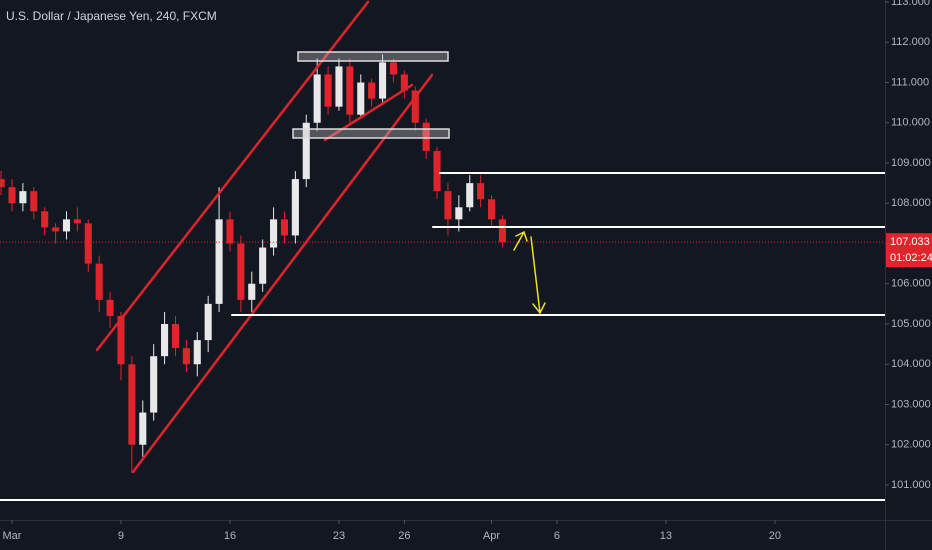  Describe the element at coordinates (911, 445) in the screenshot. I see `y-tick-label: 102.000` at that location.